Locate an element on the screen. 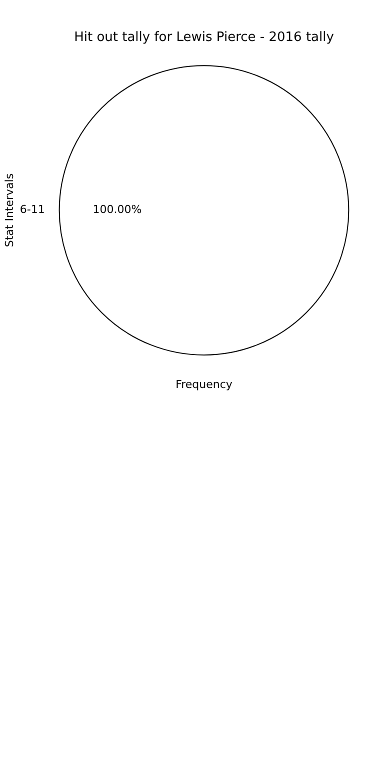  chart-title: Hit out tally for Lewis Pierce - 2016 tally is located at coordinates (204, 38).